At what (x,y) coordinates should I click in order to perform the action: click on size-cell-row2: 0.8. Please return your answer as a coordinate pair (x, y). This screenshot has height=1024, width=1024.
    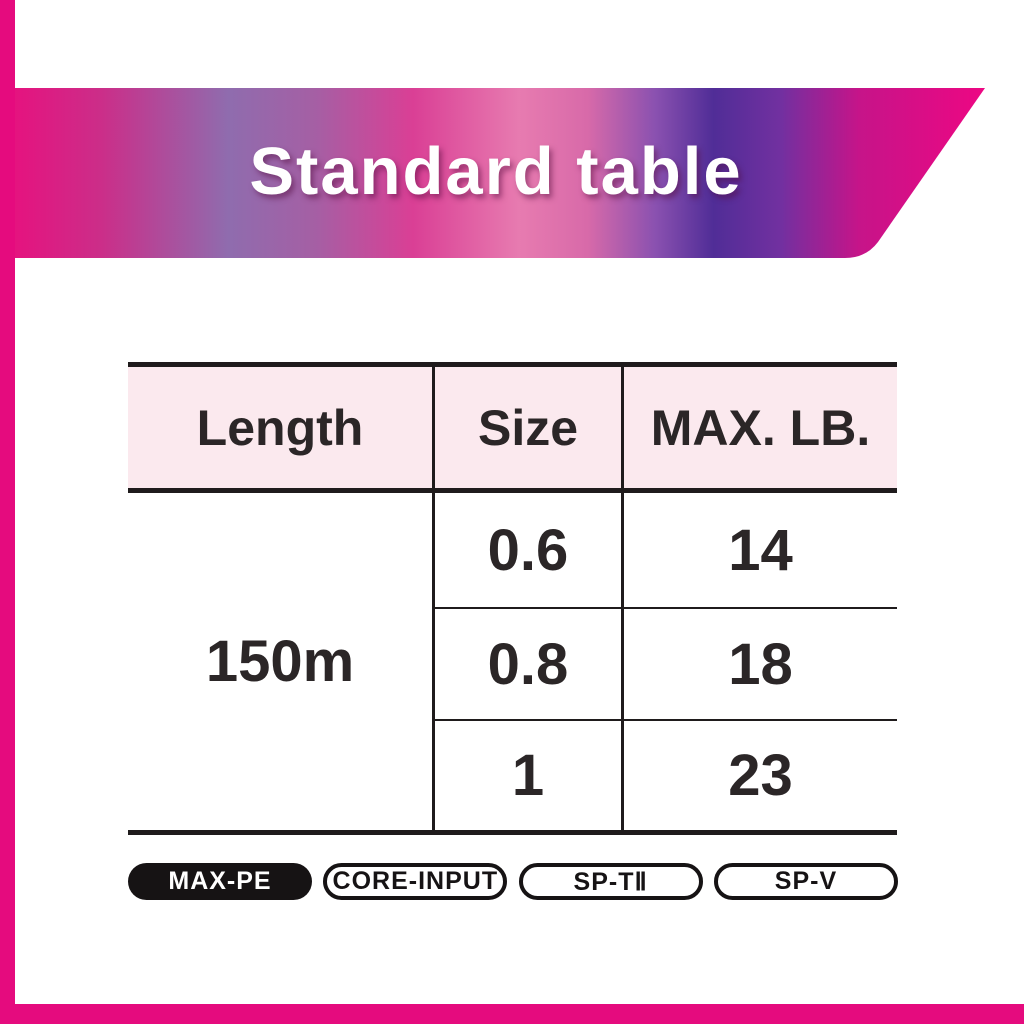
    Looking at the image, I should click on (526, 663).